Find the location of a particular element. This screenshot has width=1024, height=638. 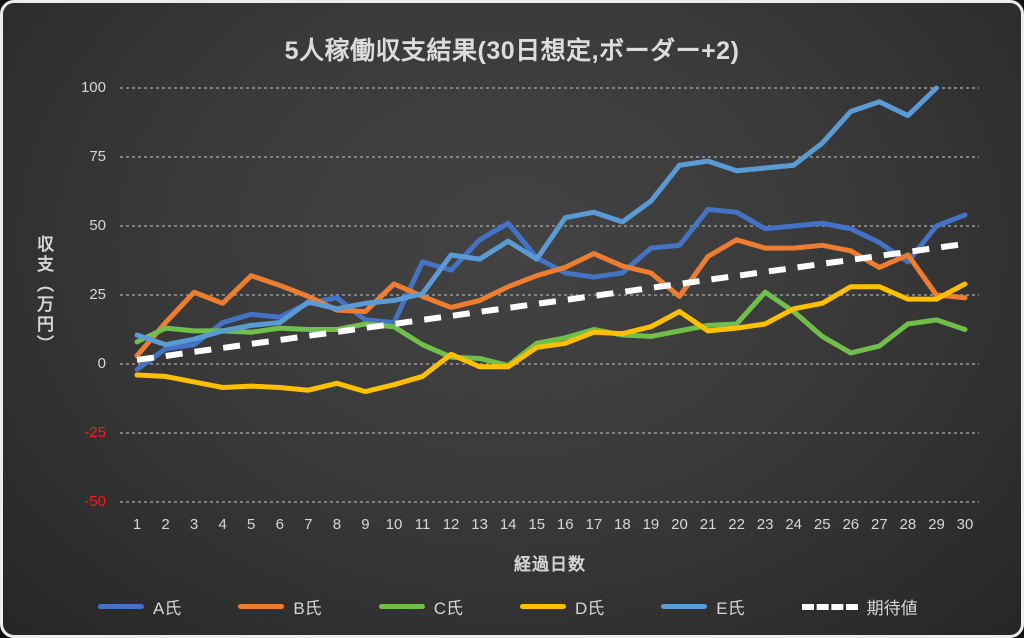

legend-swatch-c is located at coordinates (401, 606).